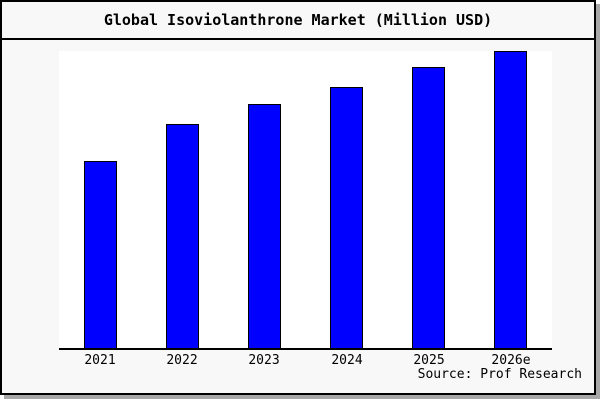 The image size is (600, 400). I want to click on x-tick-label-2024: 2024, so click(347, 360).